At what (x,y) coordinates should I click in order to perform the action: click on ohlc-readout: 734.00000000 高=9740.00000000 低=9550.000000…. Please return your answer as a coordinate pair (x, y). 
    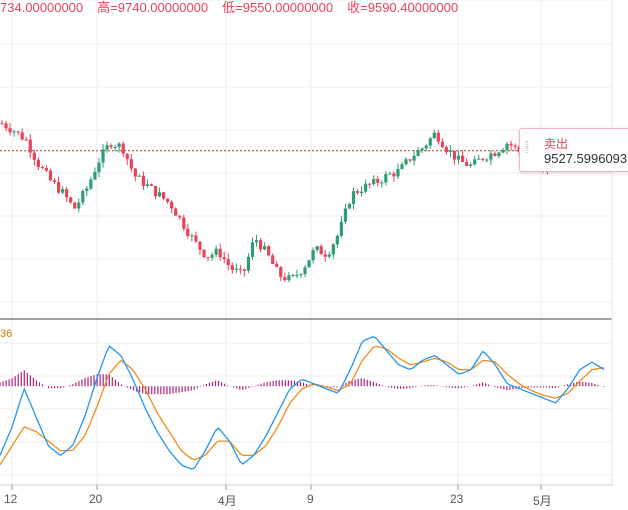
    Looking at the image, I should click on (236, 8).